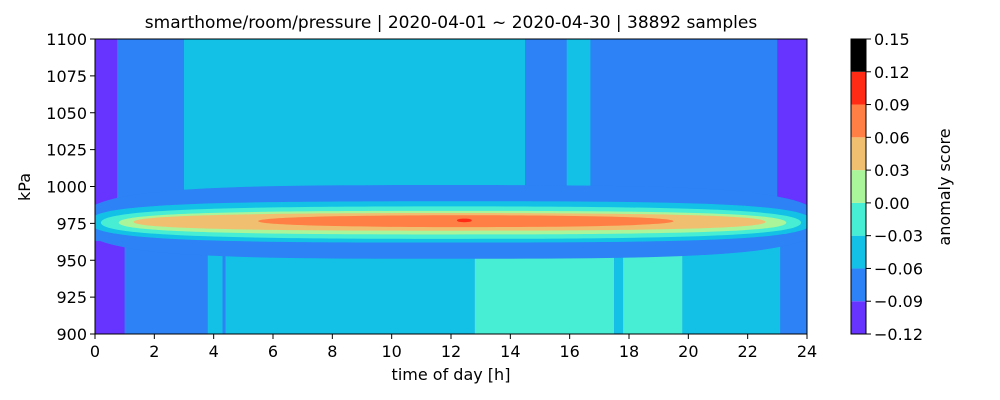 The height and width of the screenshot is (400, 1000). What do you see at coordinates (95, 351) in the screenshot?
I see `x-tick-label: 0` at bounding box center [95, 351].